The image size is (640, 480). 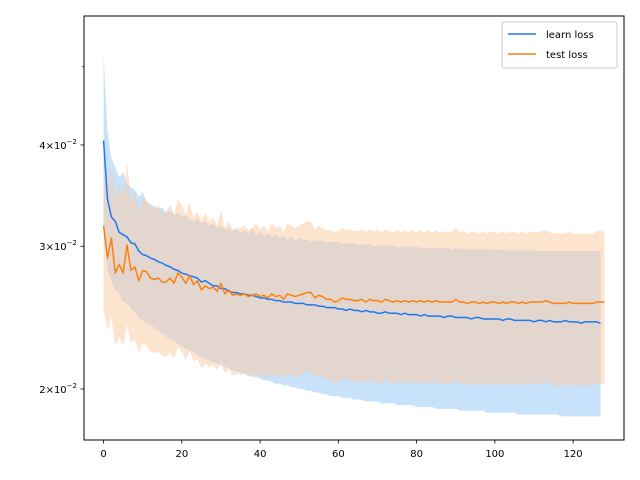 What do you see at coordinates (570, 35) in the screenshot?
I see `legend-label: learn loss` at bounding box center [570, 35].